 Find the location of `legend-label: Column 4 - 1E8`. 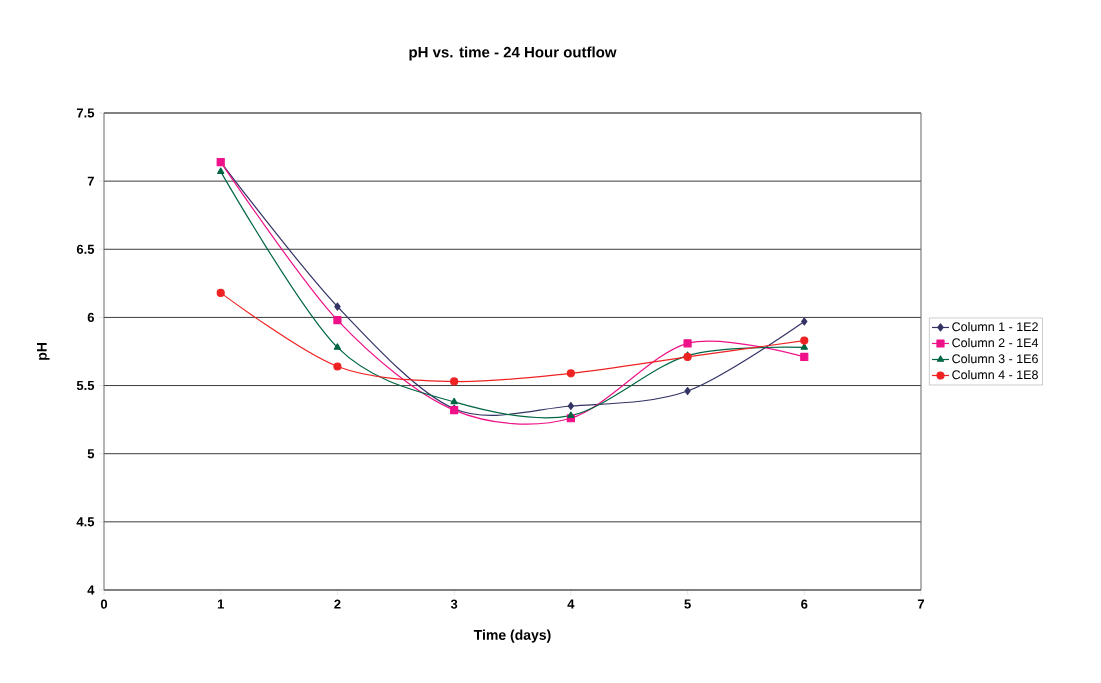

legend-label: Column 4 - 1E8 is located at coordinates (995, 374).